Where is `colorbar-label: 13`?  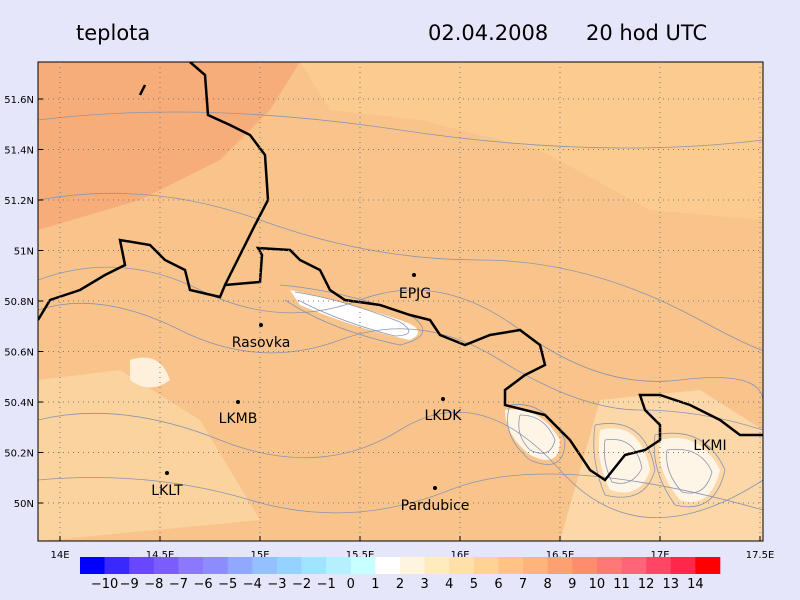
colorbar-label: 13 is located at coordinates (670, 584).